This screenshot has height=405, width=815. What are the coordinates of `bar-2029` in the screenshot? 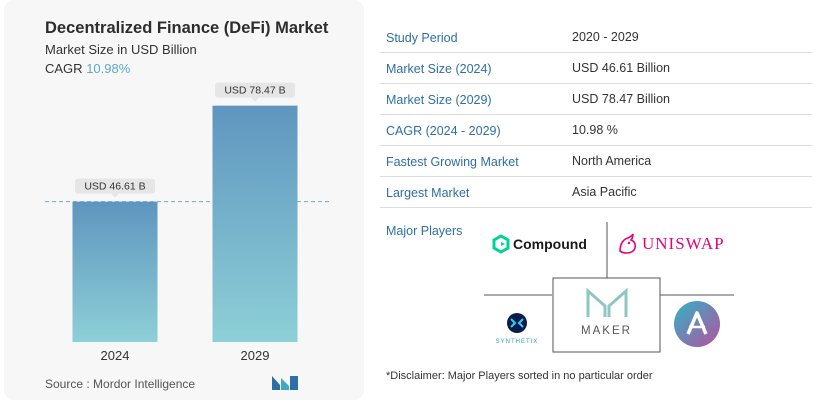 It's located at (255, 223).